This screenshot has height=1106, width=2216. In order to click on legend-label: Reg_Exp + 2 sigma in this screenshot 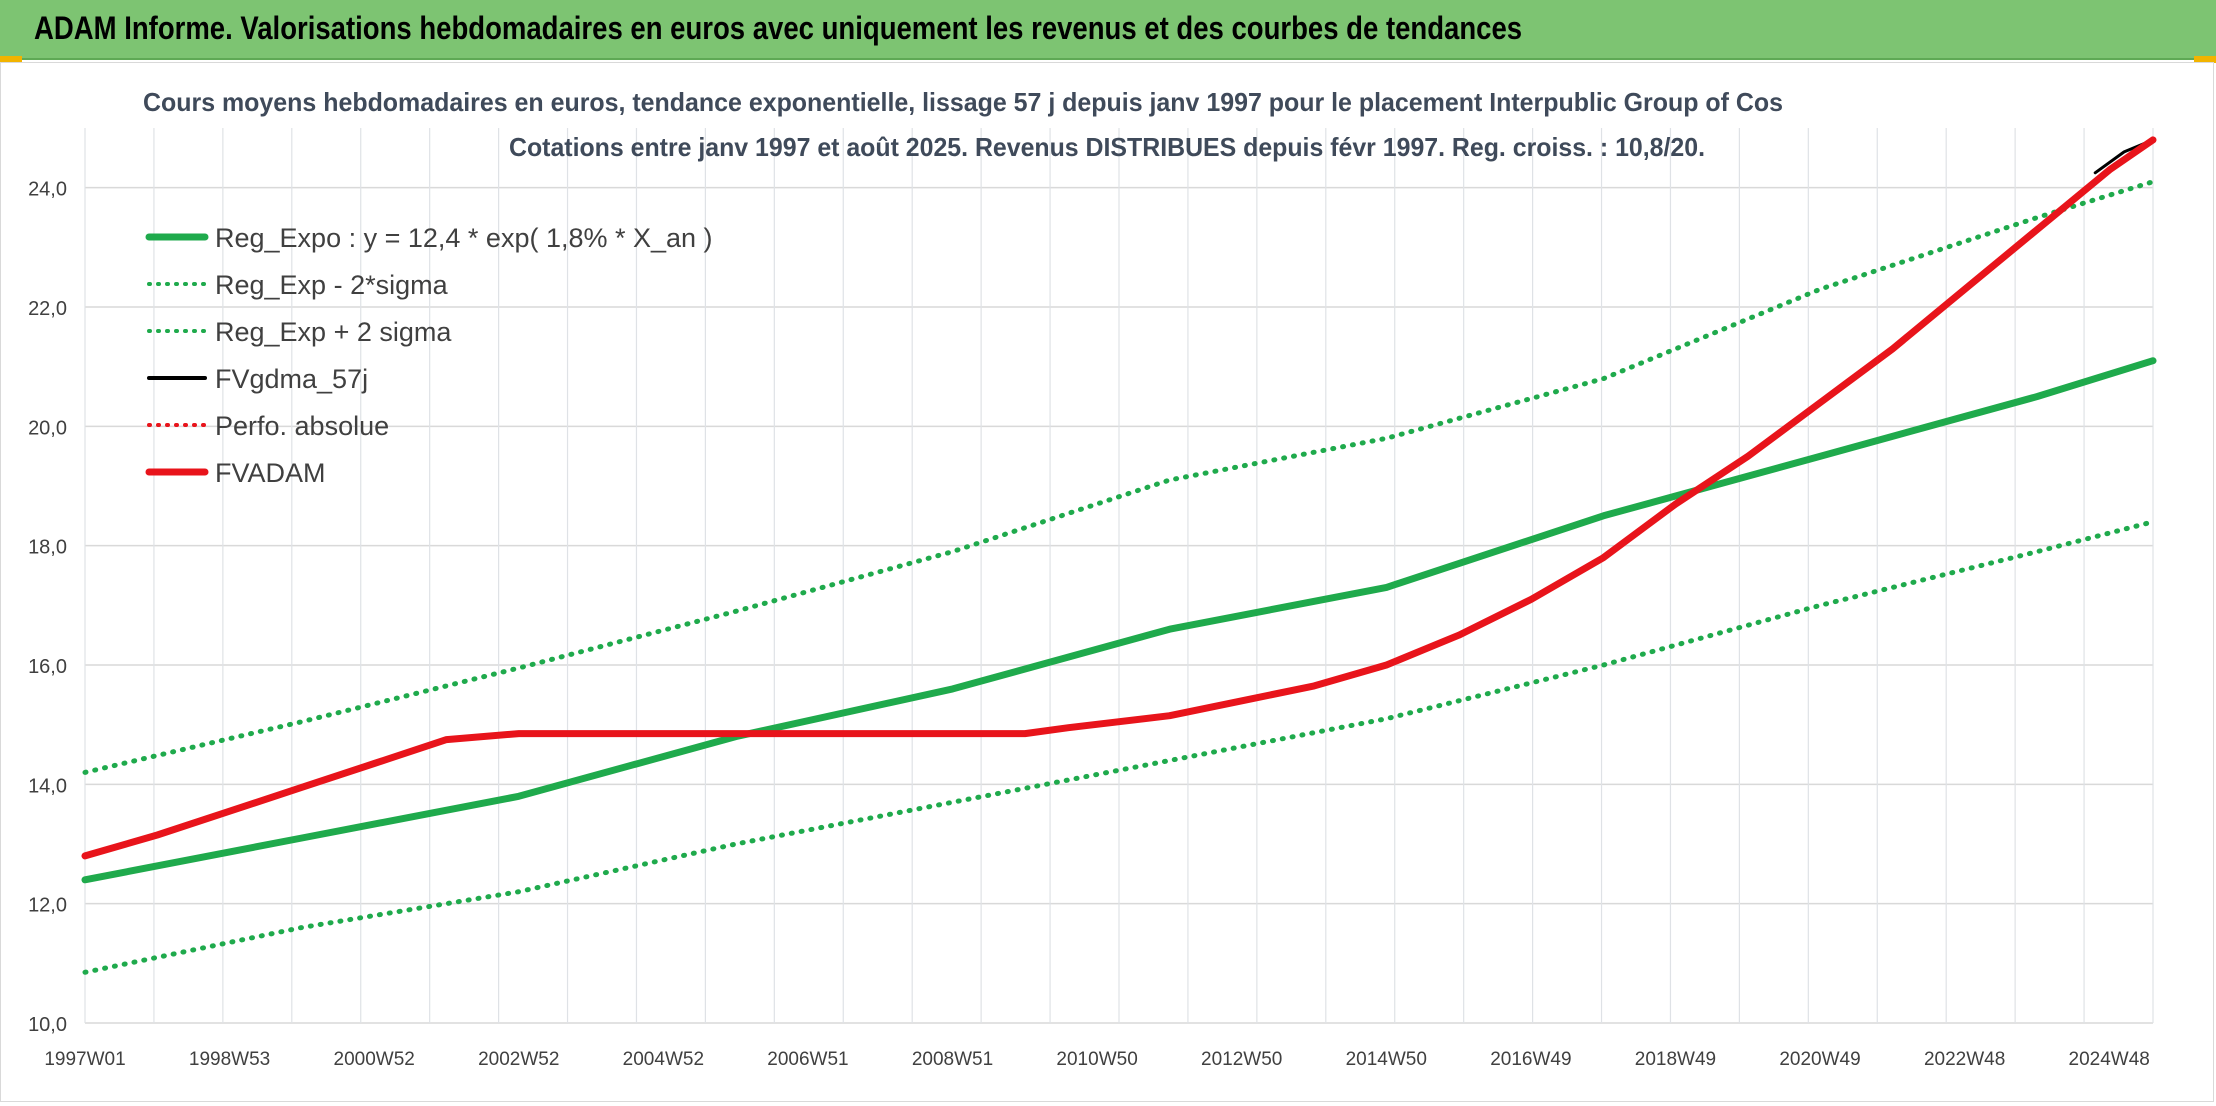, I will do `click(333, 332)`.